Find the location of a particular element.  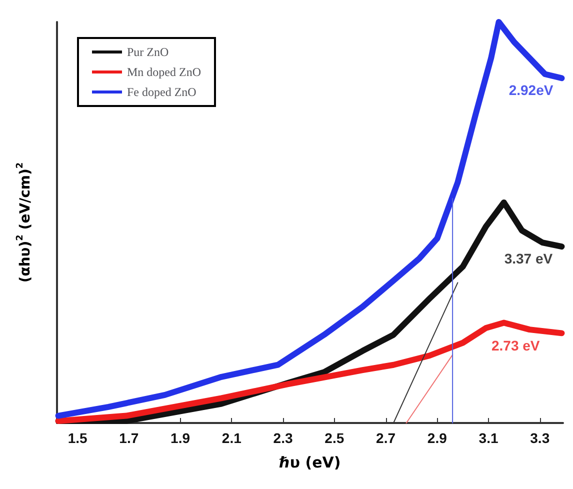

x-tick-label: 3.3 is located at coordinates (540, 438).